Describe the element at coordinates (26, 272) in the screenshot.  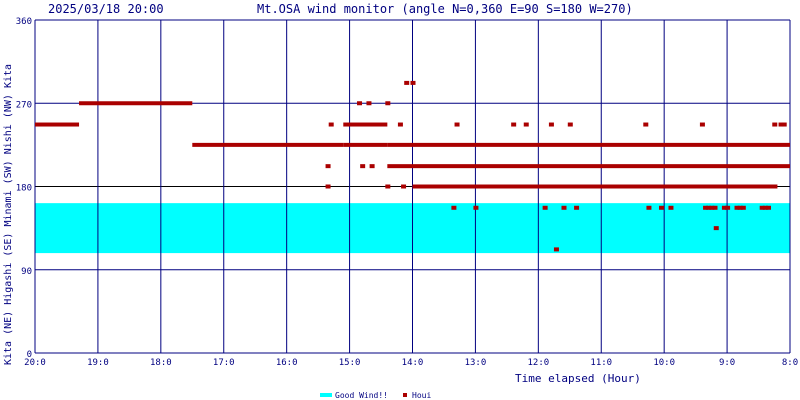
I see `y-tick-label: 90` at that location.